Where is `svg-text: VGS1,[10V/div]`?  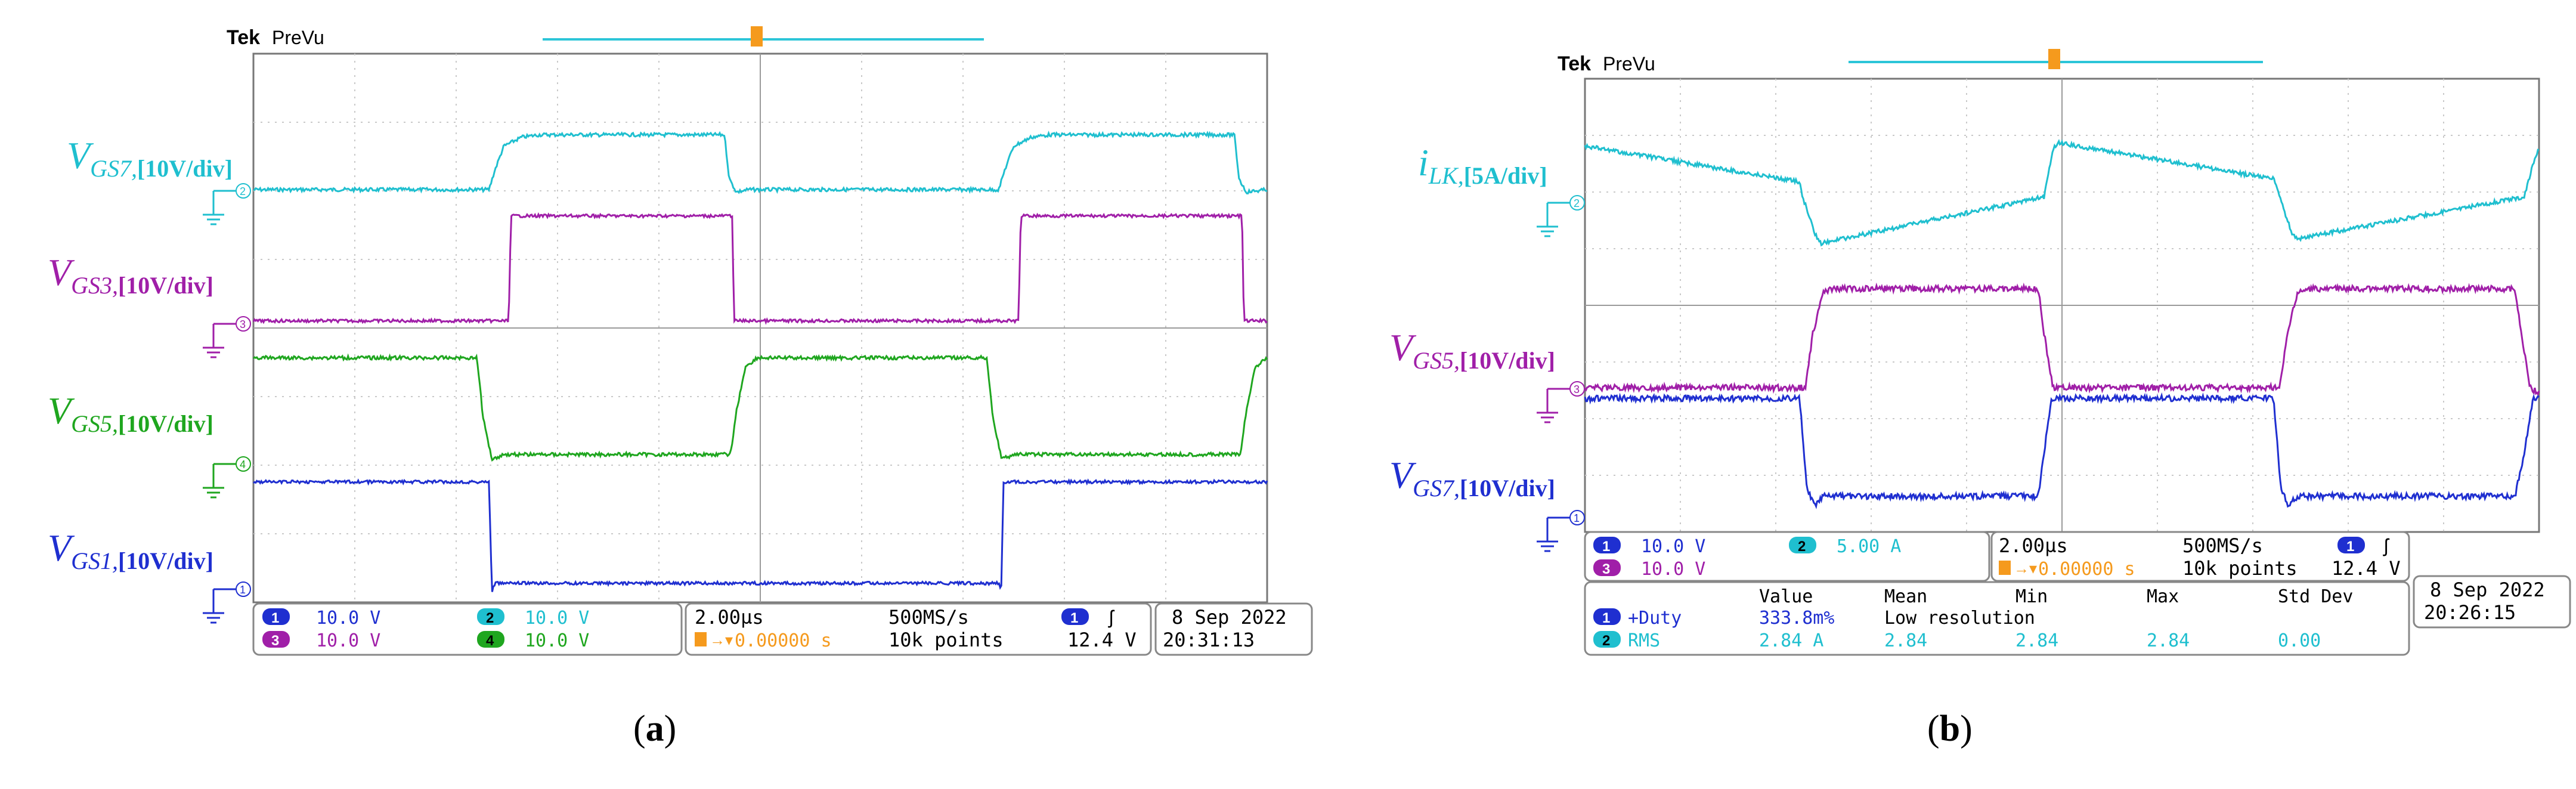
svg-text: VGS1,[10V/div] is located at coordinates (131, 550).